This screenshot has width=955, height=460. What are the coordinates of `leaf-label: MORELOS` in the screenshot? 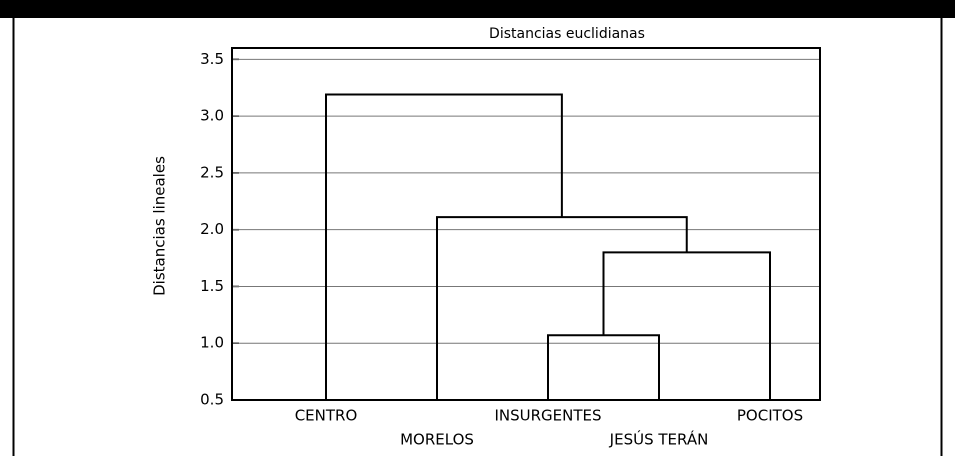 It's located at (437, 440).